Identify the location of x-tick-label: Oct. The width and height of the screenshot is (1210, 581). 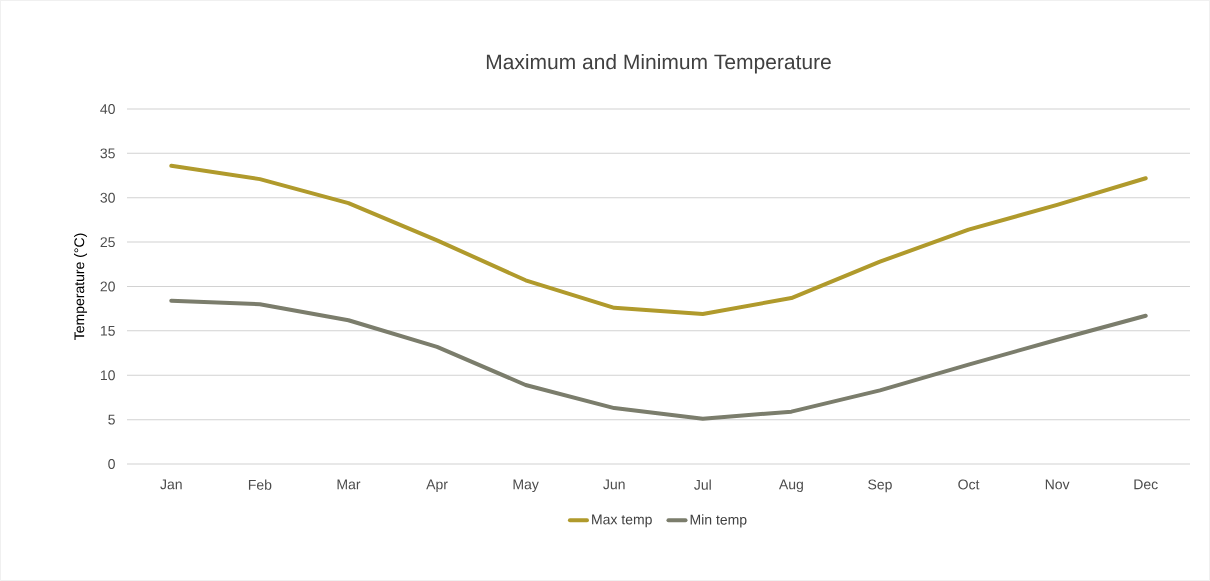
(969, 484).